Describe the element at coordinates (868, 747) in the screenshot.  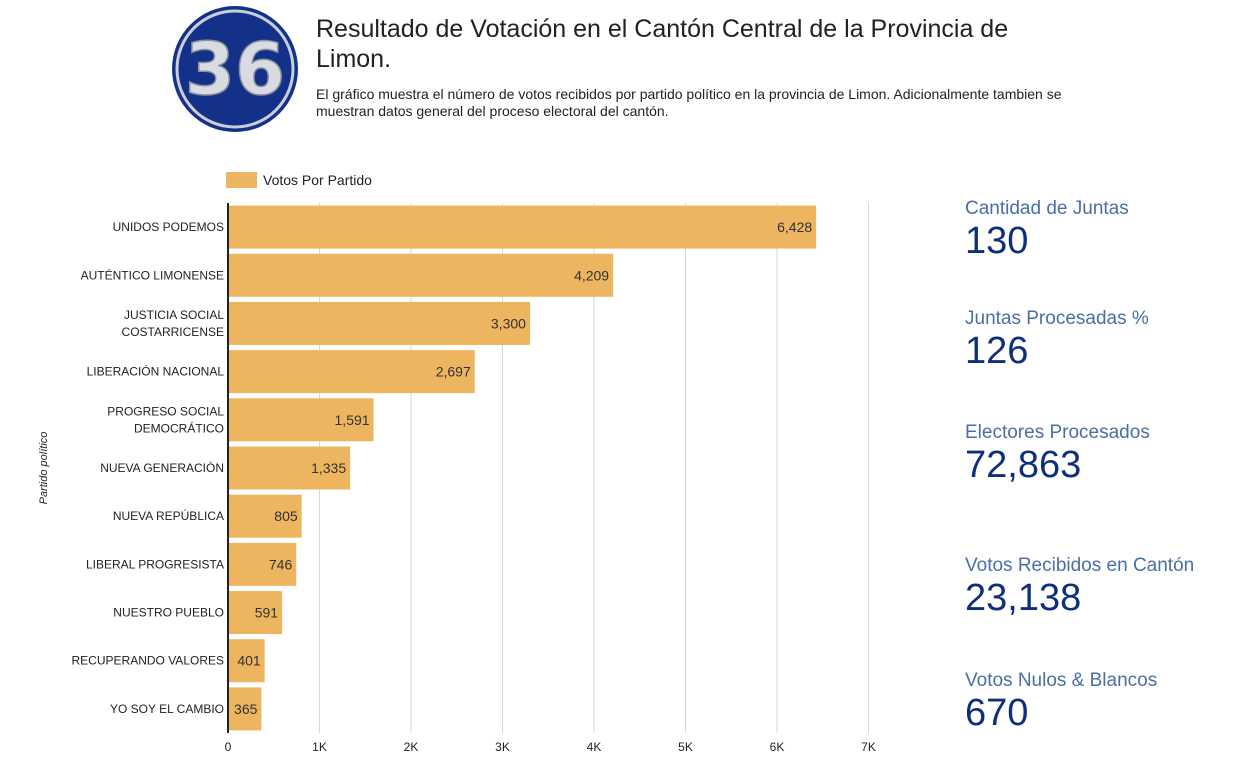
I see `x-tick-label: 7K` at that location.